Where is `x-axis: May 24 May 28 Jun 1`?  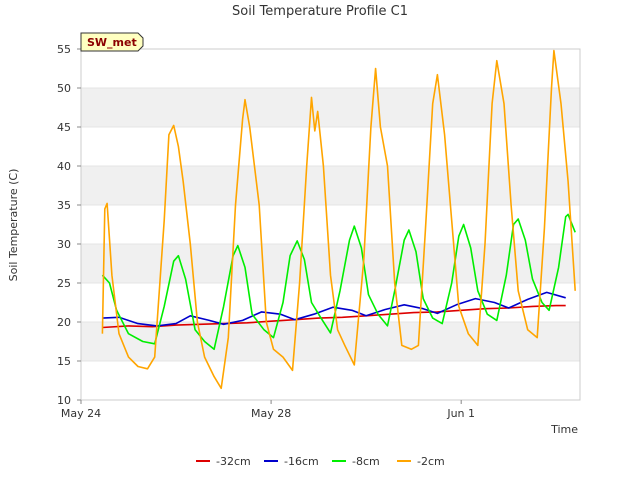 x-axis: May 24 May 28 Jun 1 is located at coordinates (268, 410).